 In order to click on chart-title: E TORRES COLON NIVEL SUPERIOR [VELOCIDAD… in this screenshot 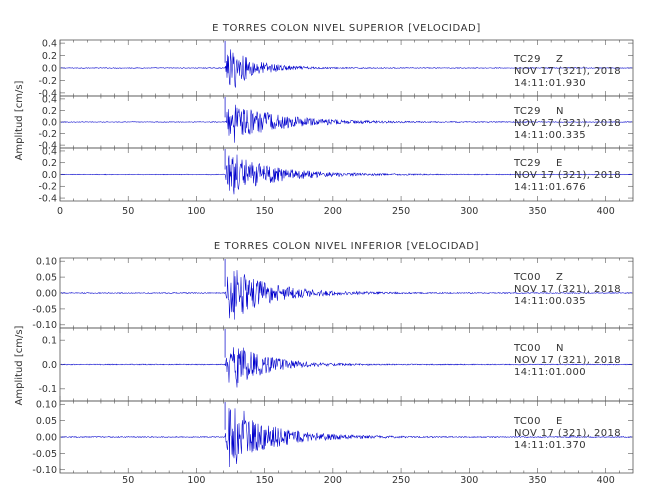, I will do `click(346, 28)`.